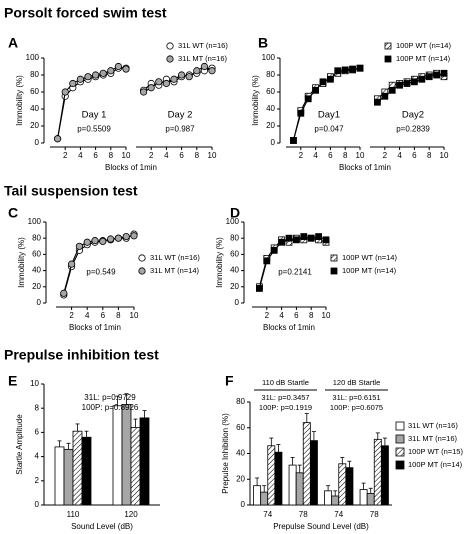 This screenshot has width=474, height=534. What do you see at coordinates (37, 407) in the screenshot?
I see `y-tick-label: 8` at bounding box center [37, 407].